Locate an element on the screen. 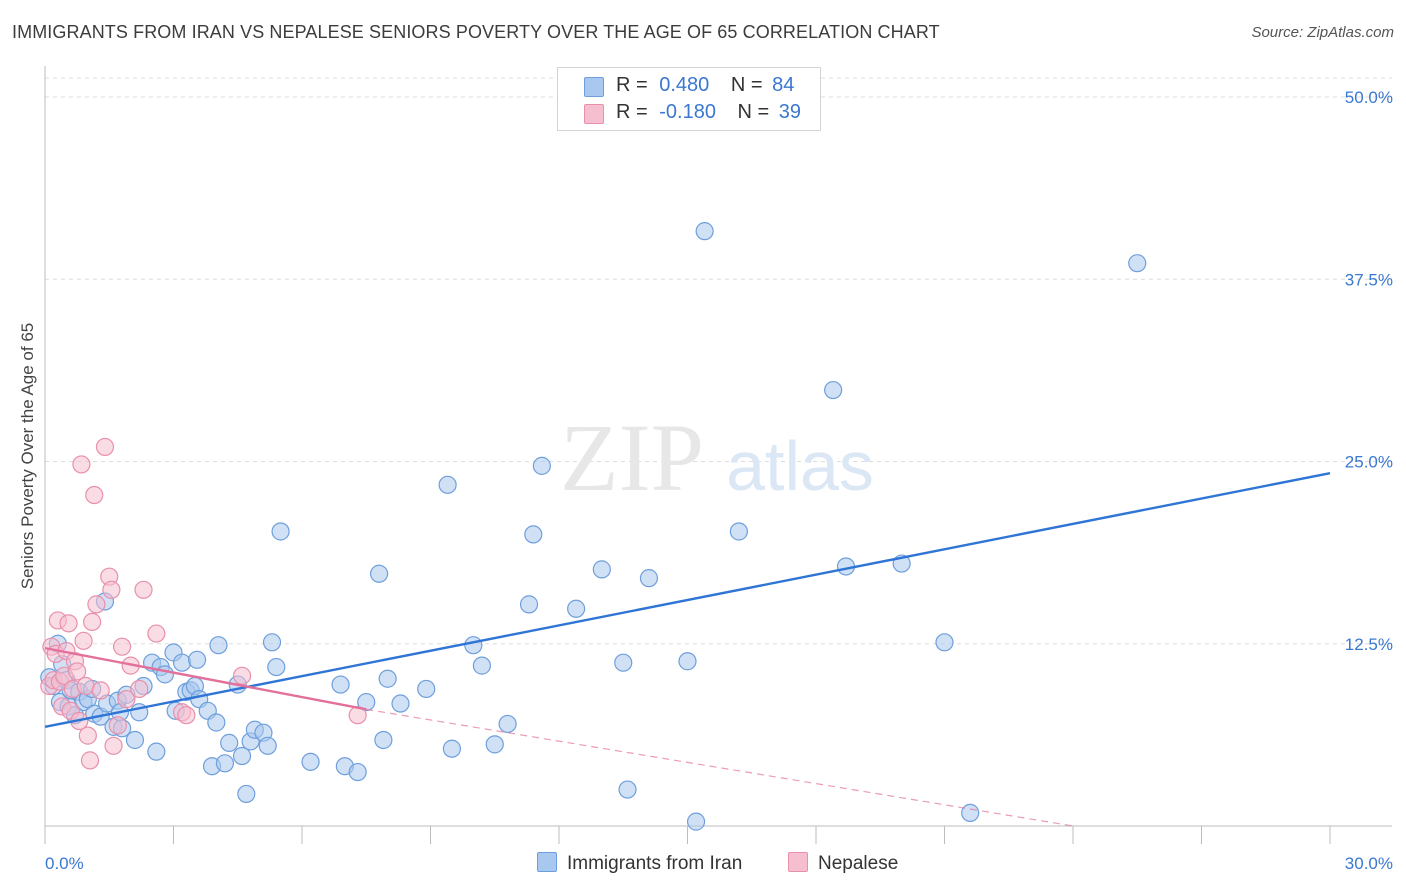 The image size is (1406, 892). y-tick-label: 37.5% is located at coordinates (1369, 279).